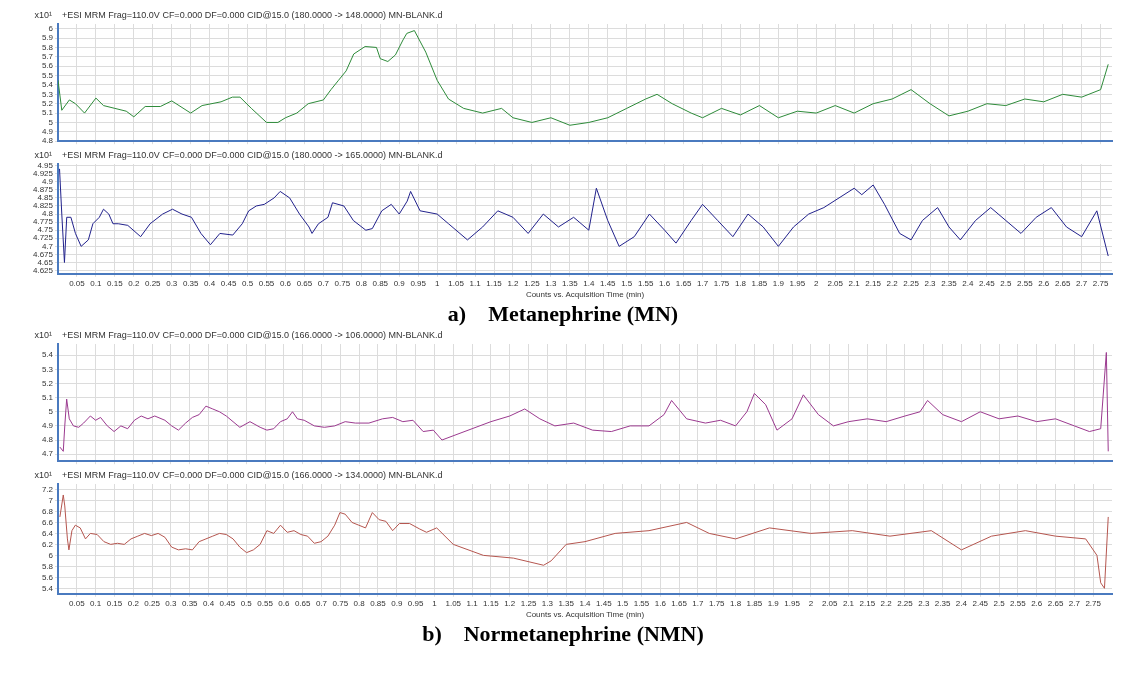 Image resolution: width=1135 pixels, height=680 pixels. I want to click on x-tick-label: 2.35, so click(949, 283).